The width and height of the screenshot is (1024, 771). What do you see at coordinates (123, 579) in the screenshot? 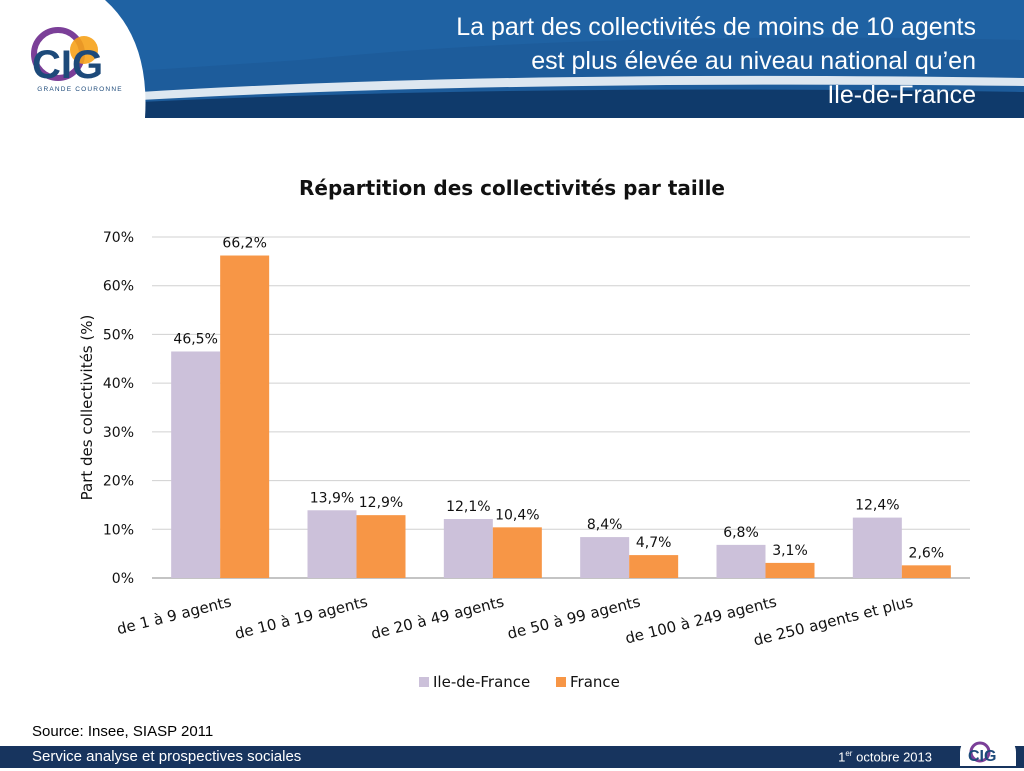
I see `y-tick-label: 0%` at bounding box center [123, 579].